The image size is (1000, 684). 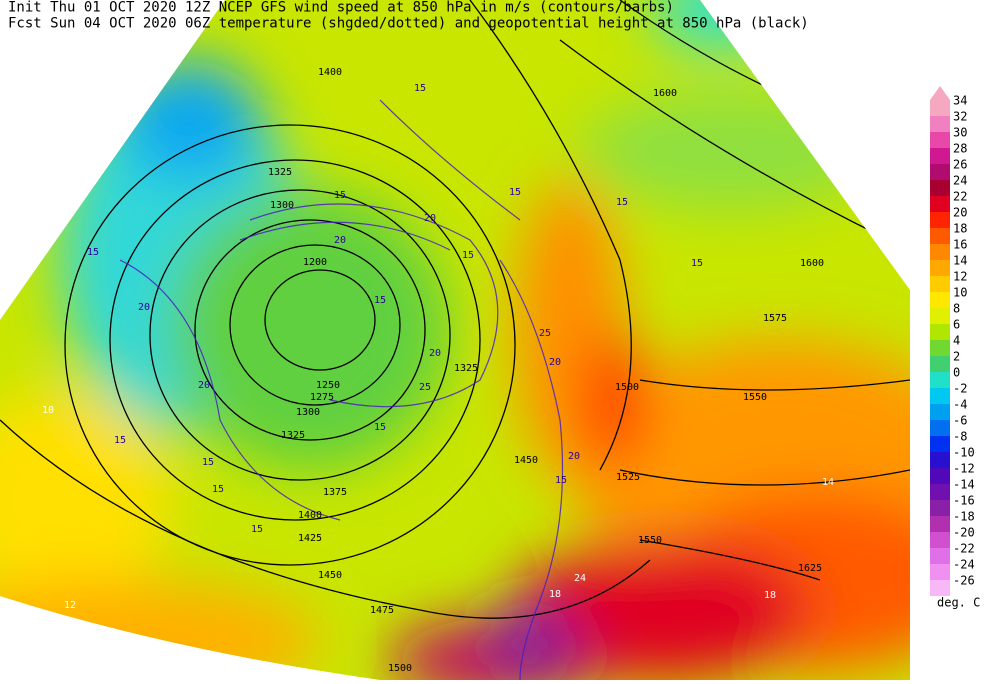 I want to click on height-label: 1375, so click(x=335, y=492).